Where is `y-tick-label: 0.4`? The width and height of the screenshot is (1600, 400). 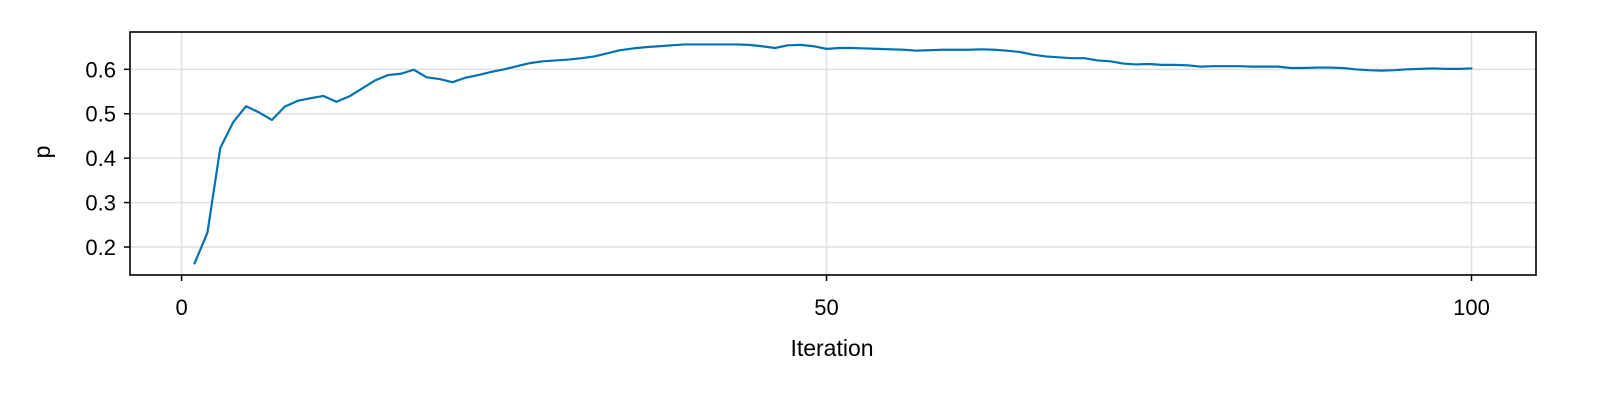 y-tick-label: 0.4 is located at coordinates (100, 158).